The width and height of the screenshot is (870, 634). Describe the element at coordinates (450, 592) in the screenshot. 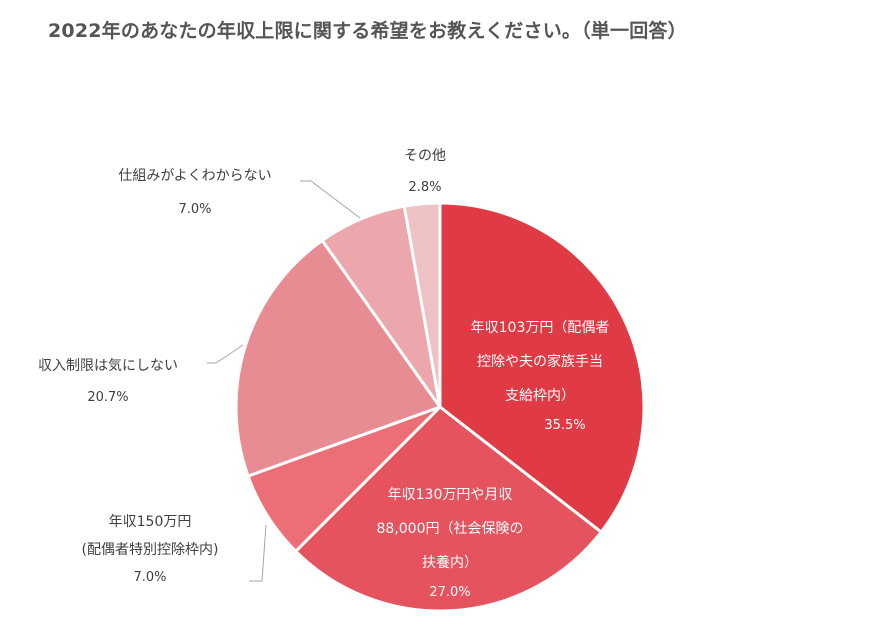

I see `label-130man-pct: 27.0%` at that location.